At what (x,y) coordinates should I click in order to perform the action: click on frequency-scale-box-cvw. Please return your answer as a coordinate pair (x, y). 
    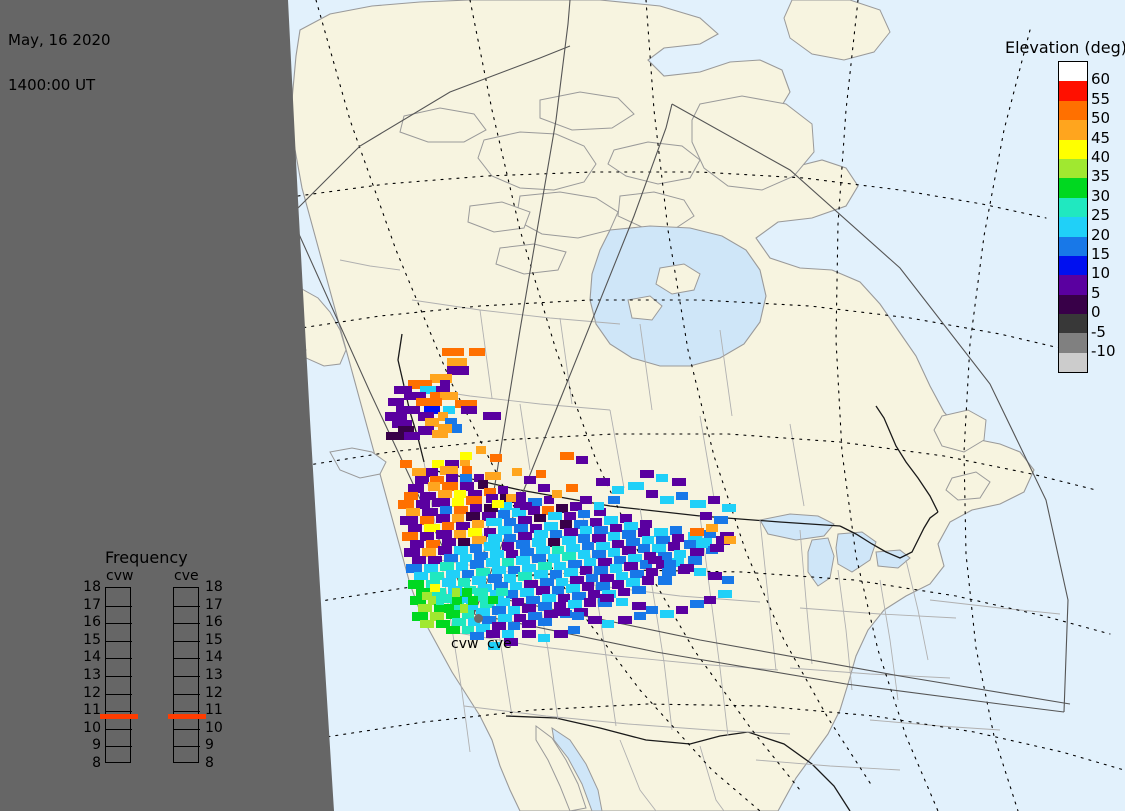
    Looking at the image, I should click on (119, 675).